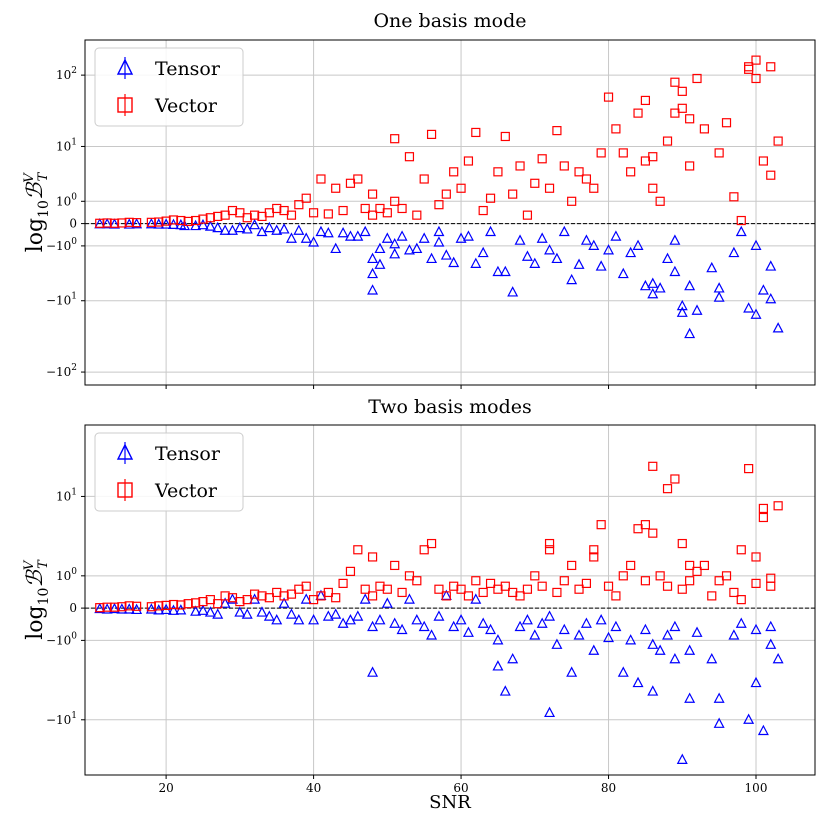  Describe the element at coordinates (188, 69) in the screenshot. I see `legend-label: Tensor` at that location.